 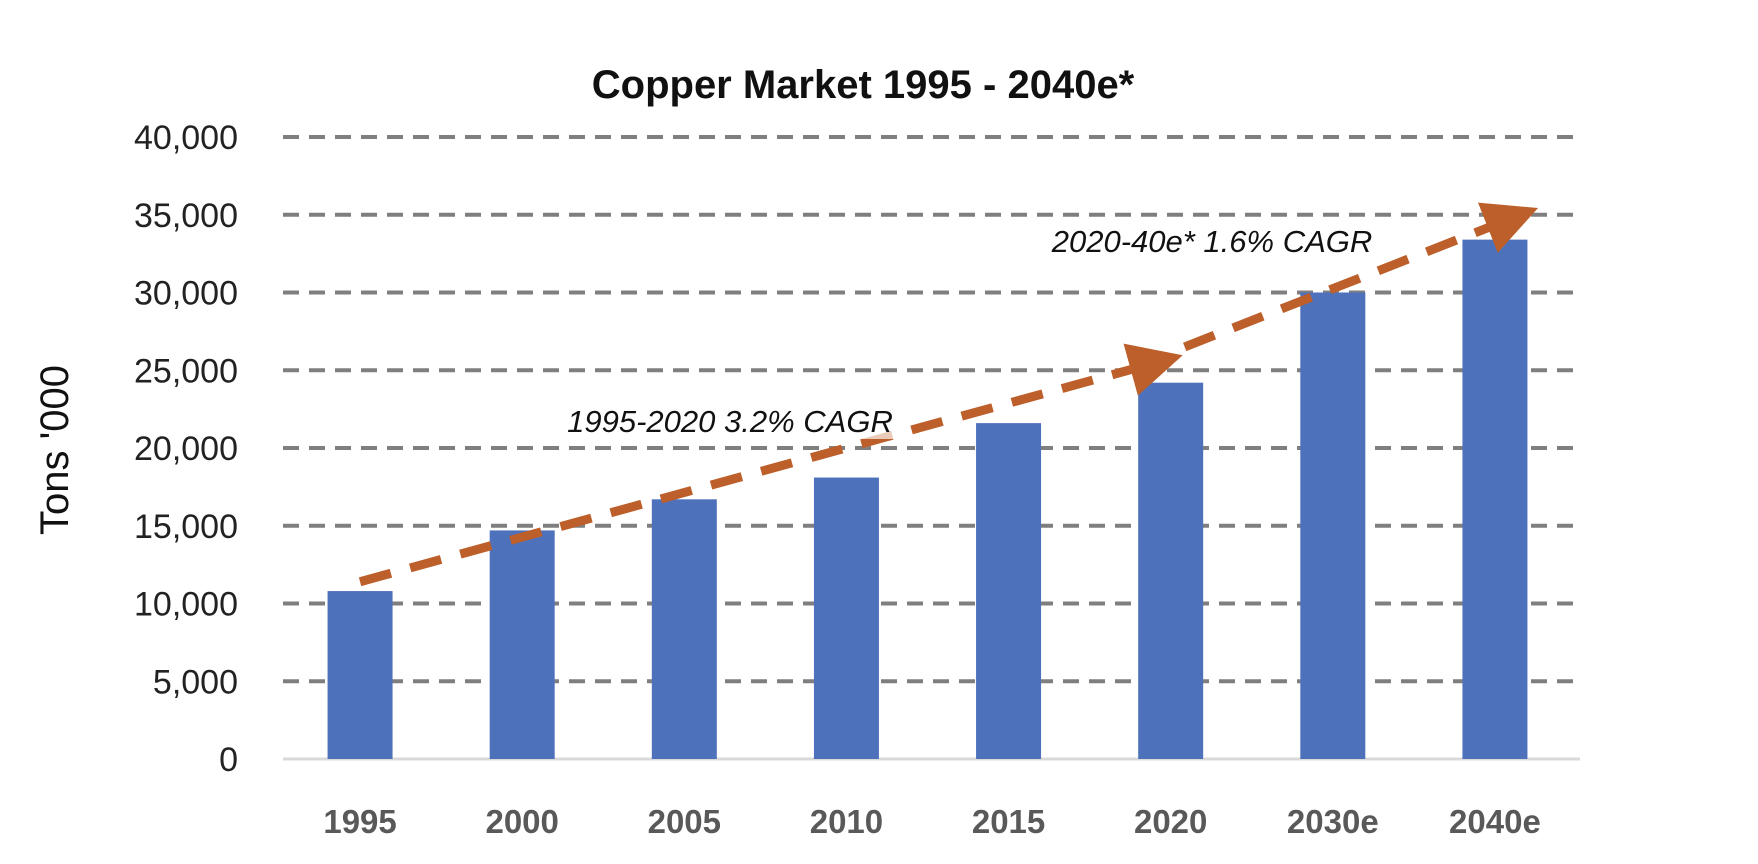 What do you see at coordinates (1333, 821) in the screenshot?
I see `x-tick-label: 2030e` at bounding box center [1333, 821].